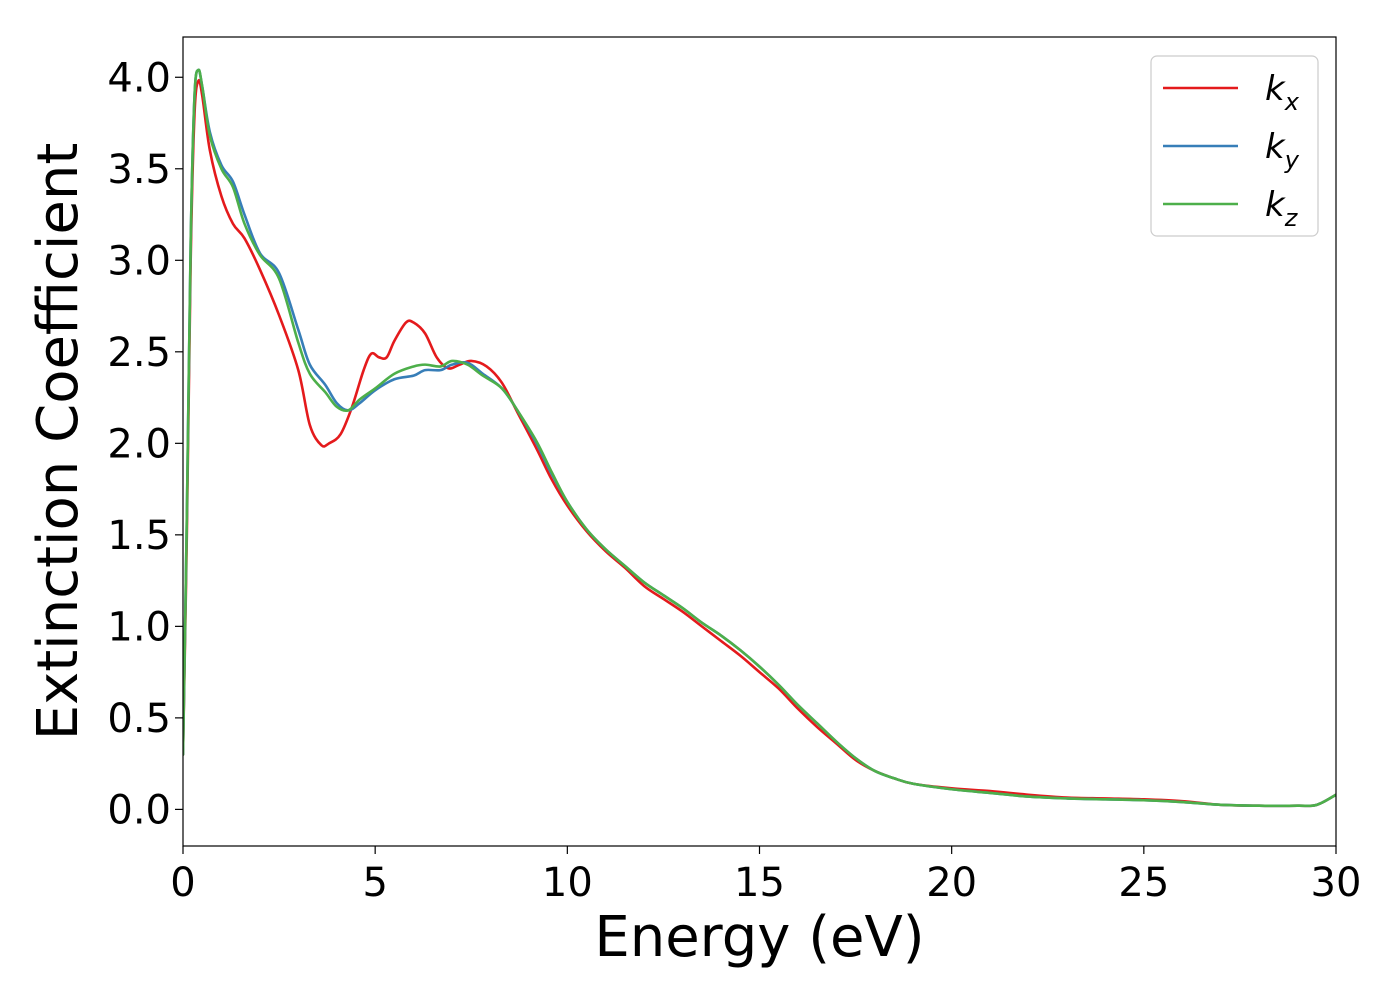  Describe the element at coordinates (1282, 92) in the screenshot. I see `legend-label-kx: kx` at that location.